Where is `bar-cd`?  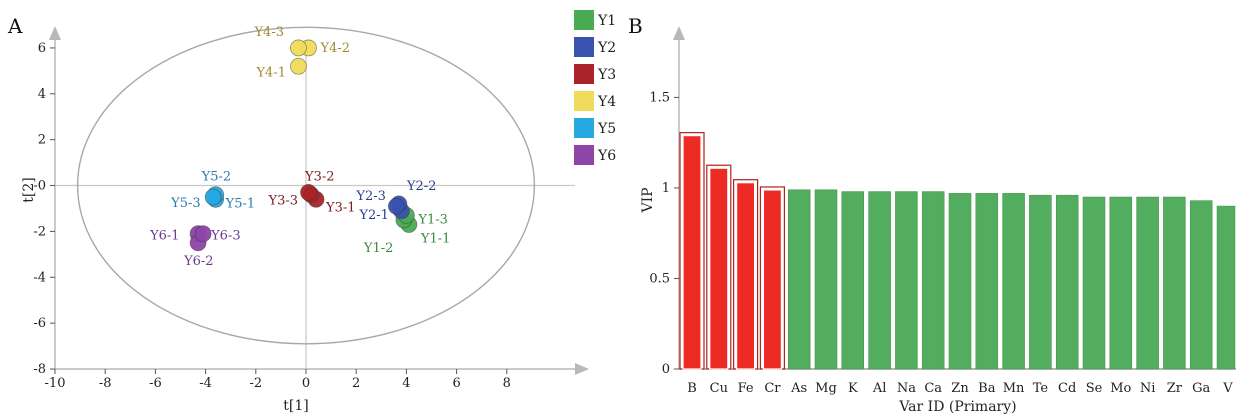
bar-cd is located at coordinates (1067, 282).